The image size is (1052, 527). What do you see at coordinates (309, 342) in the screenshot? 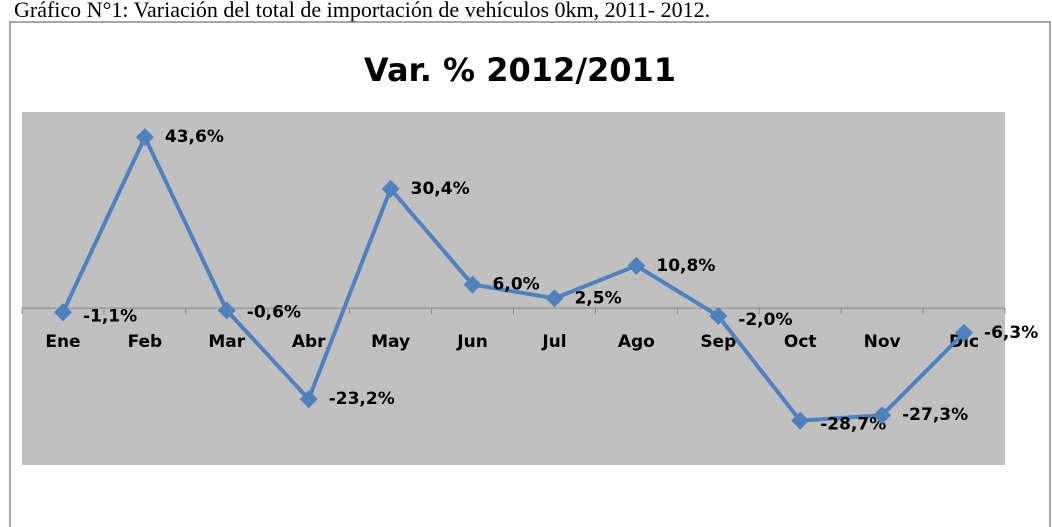
I see `x-tick-label: Abr` at bounding box center [309, 342].